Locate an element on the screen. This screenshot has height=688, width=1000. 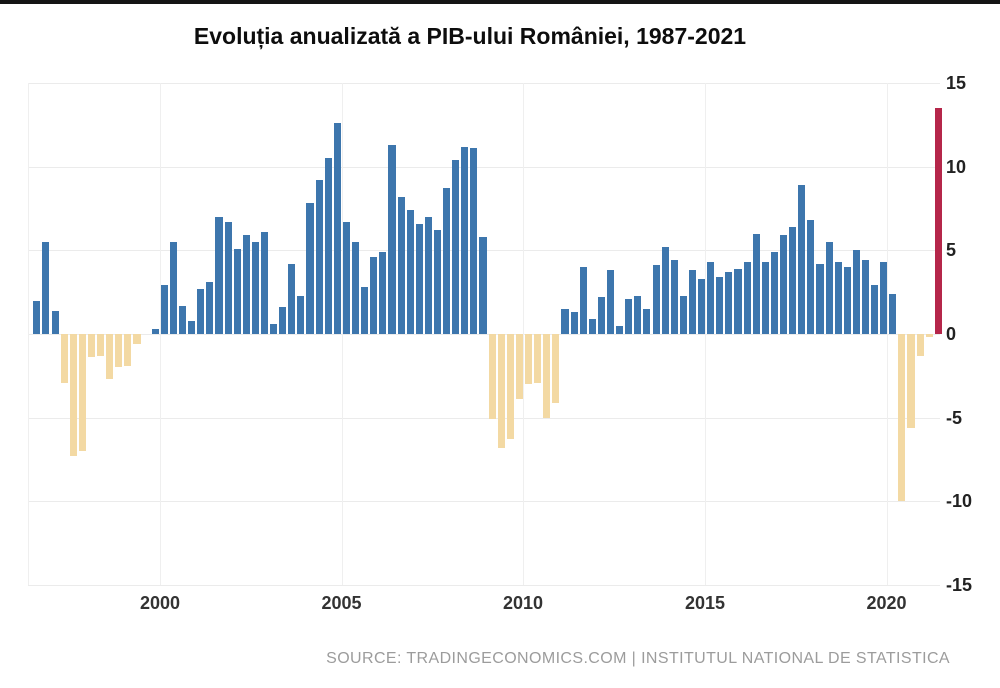
plot-left-edge is located at coordinates (28, 334).